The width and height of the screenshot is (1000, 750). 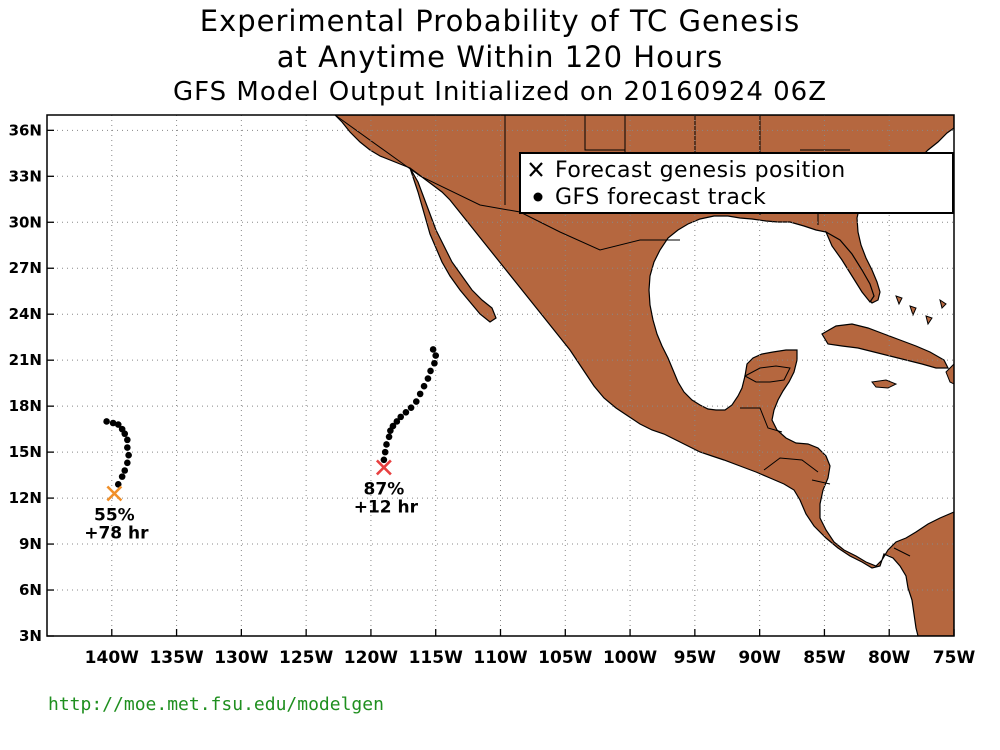 I want to click on genesis-lead-time-label: +12 hr, so click(x=386, y=507).